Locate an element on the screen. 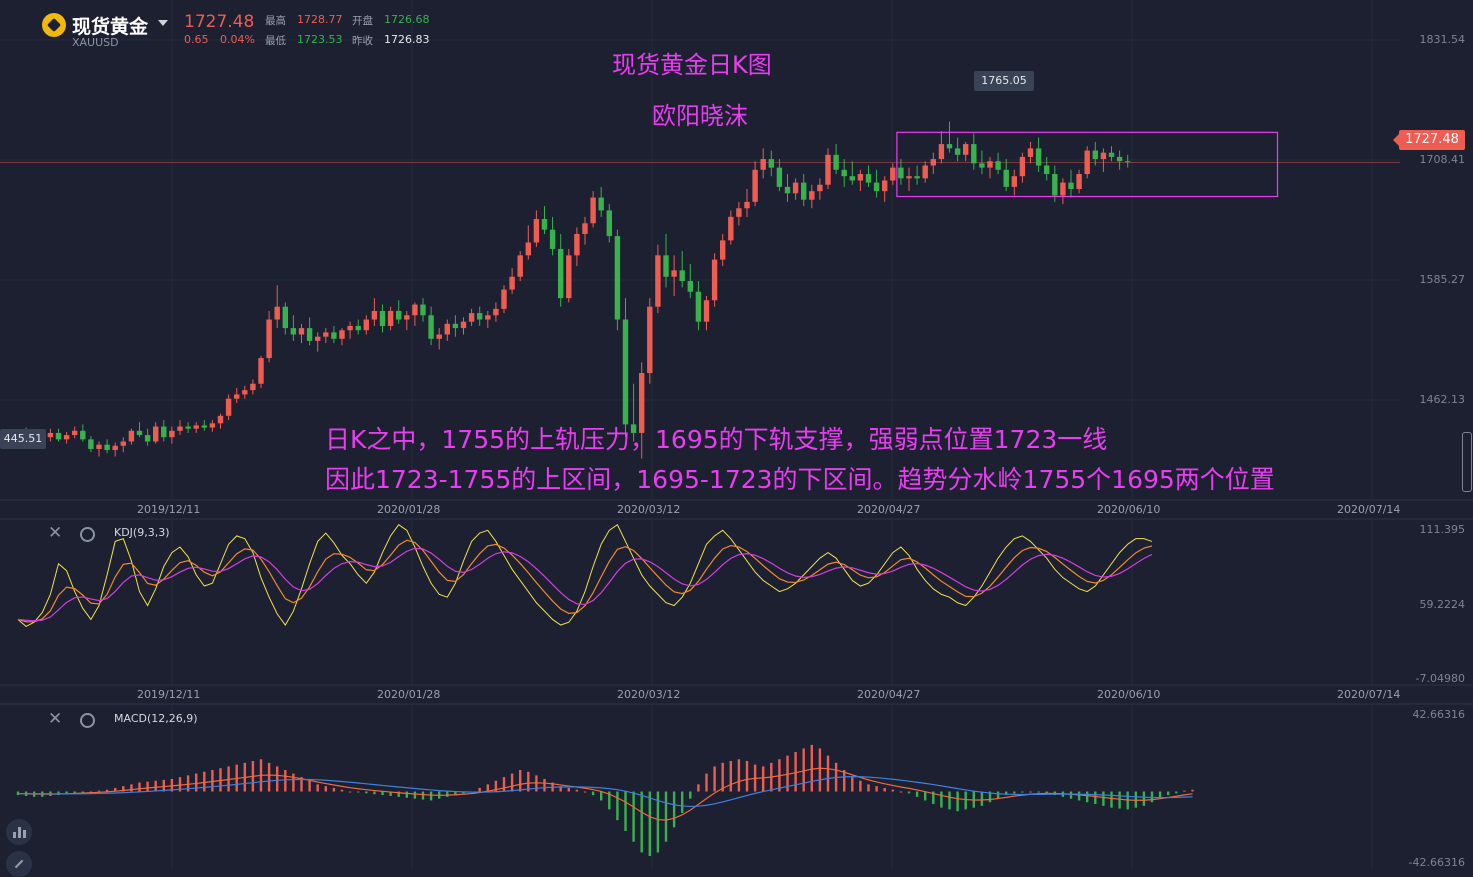 The width and height of the screenshot is (1473, 877). bar-chart-icon is located at coordinates (19, 832).